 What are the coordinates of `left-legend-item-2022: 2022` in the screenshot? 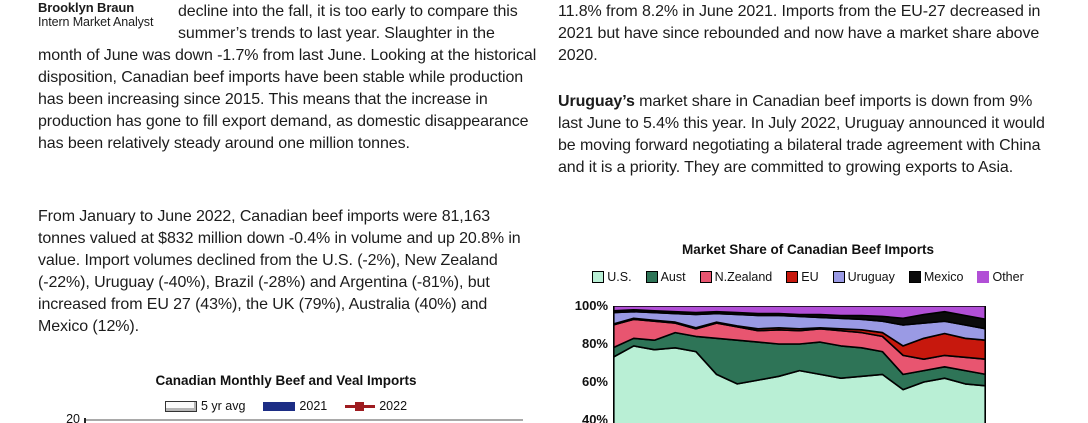 It's located at (376, 406).